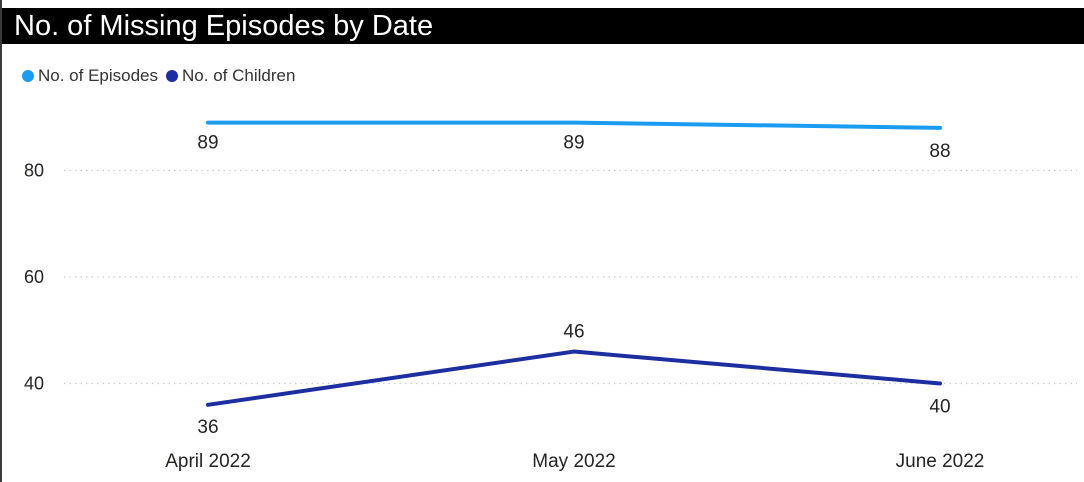 This screenshot has width=1084, height=482. What do you see at coordinates (207, 143) in the screenshot?
I see `data-label-episodes-0: 89` at bounding box center [207, 143].